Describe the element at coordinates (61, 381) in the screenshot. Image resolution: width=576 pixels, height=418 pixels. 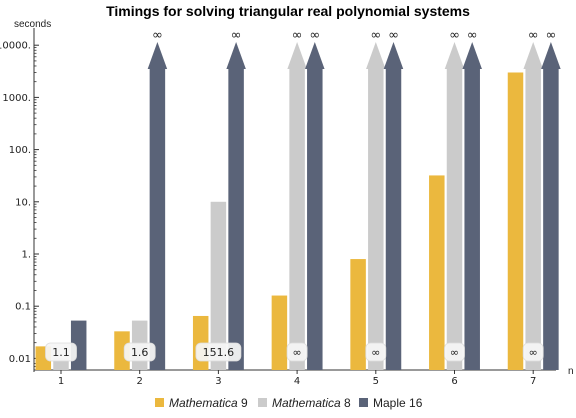
I see `x-tick-label: 1` at that location.